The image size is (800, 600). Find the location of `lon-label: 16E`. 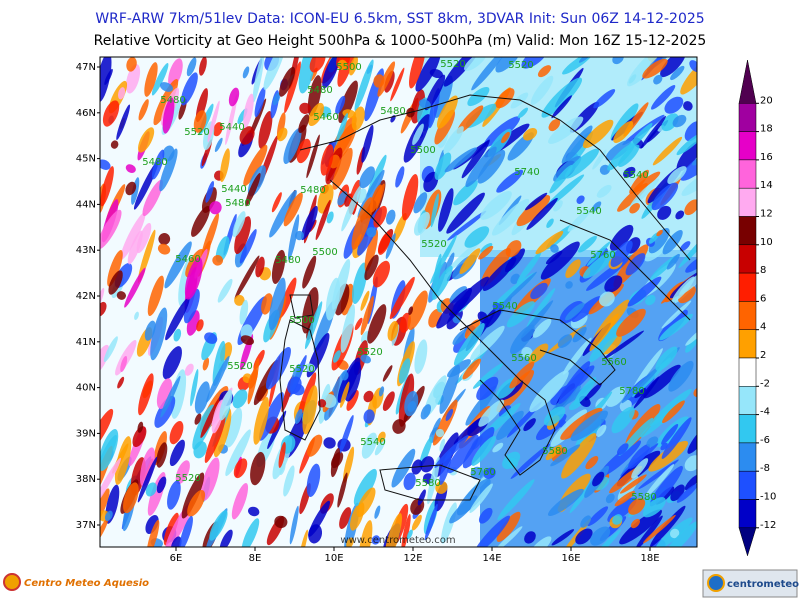

lon-label: 16E is located at coordinates (570, 558).